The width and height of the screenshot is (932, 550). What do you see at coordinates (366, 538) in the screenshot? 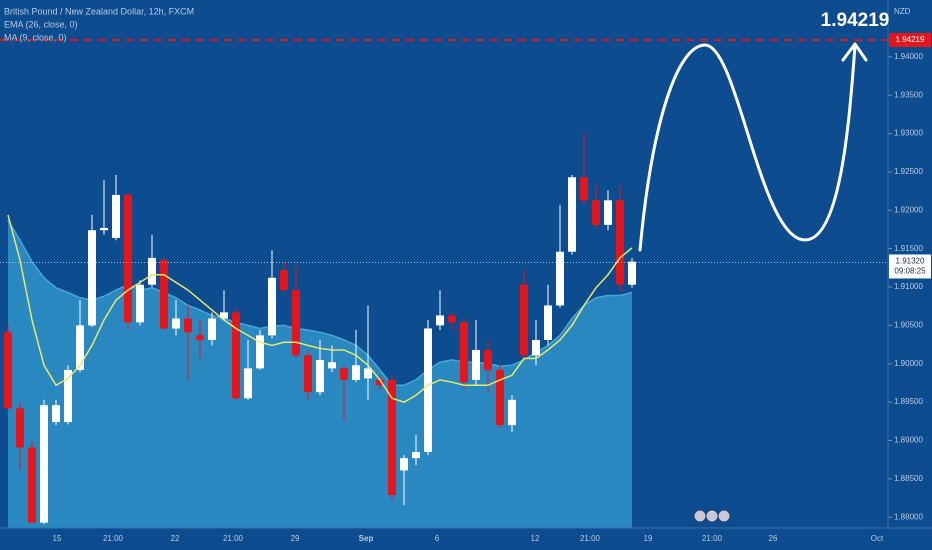
I see `x-tick-label: Sep` at bounding box center [366, 538].